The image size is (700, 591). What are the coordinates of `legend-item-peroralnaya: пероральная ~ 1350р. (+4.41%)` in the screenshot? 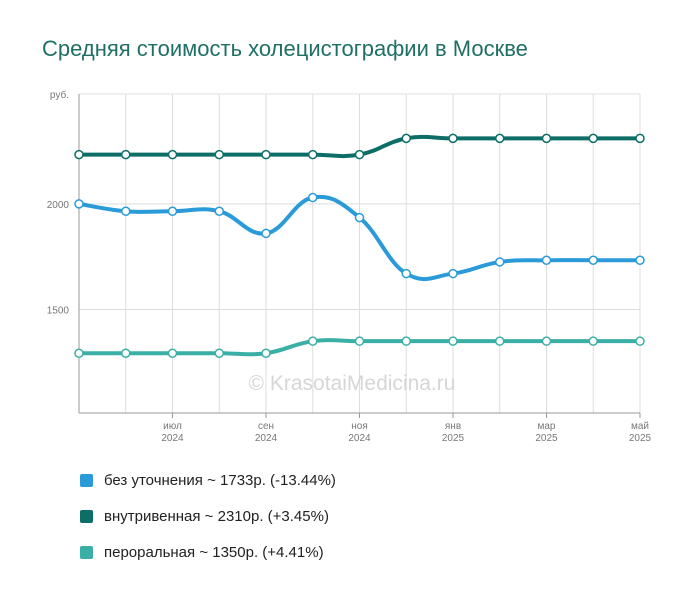 It's located at (208, 552).